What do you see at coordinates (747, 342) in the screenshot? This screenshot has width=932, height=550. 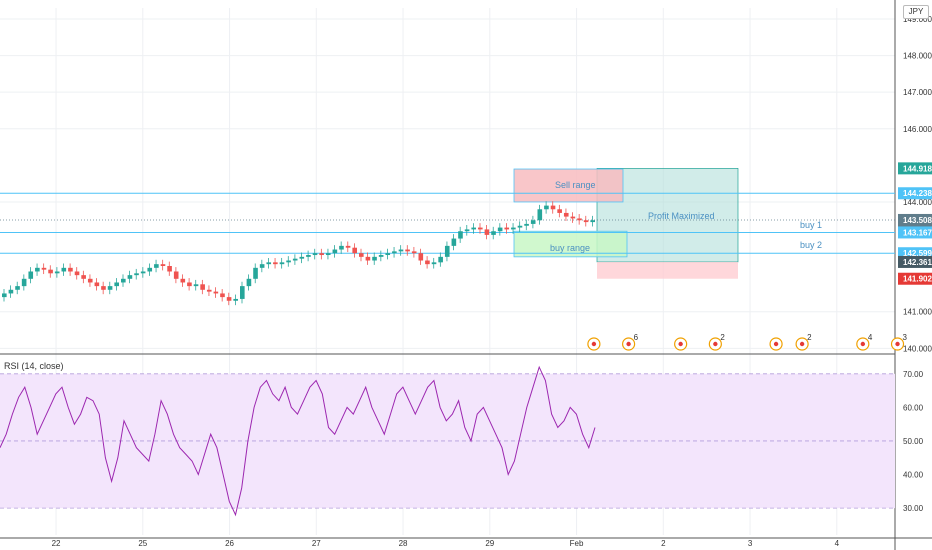 I see `event-markers: 6 2 2 4 3` at bounding box center [747, 342].